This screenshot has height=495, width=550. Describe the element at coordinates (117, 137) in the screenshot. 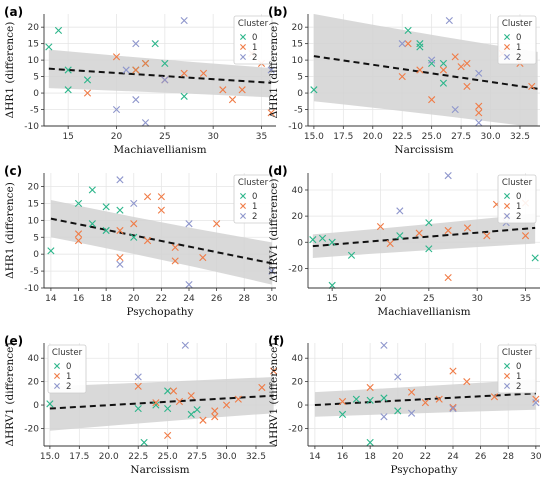

I see `x-tick-label: 20` at that location.